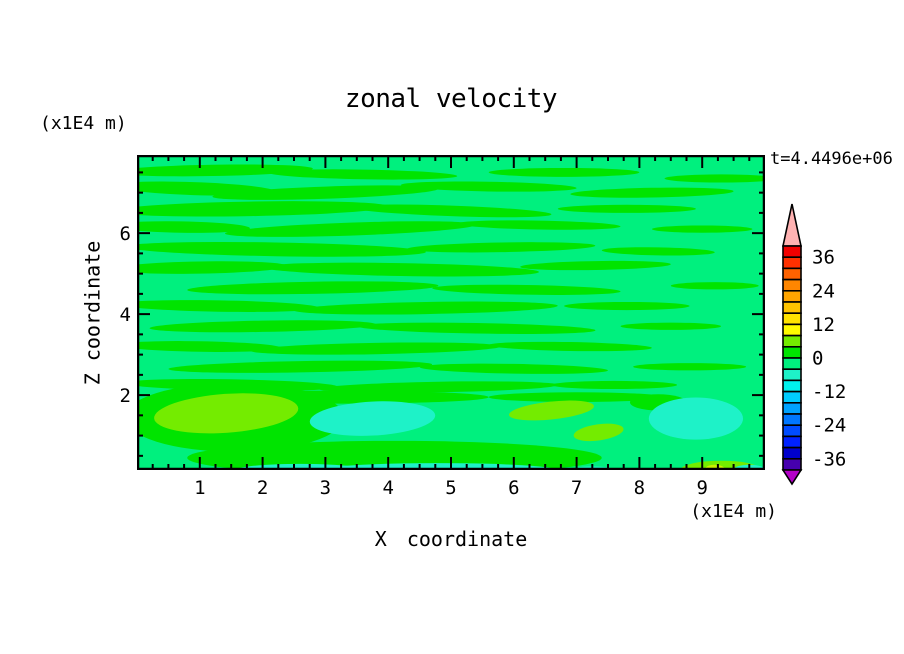 The image size is (904, 654). Describe the element at coordinates (83, 123) in the screenshot. I see `z-axis-unit-label: (x1E4 m)` at that location.